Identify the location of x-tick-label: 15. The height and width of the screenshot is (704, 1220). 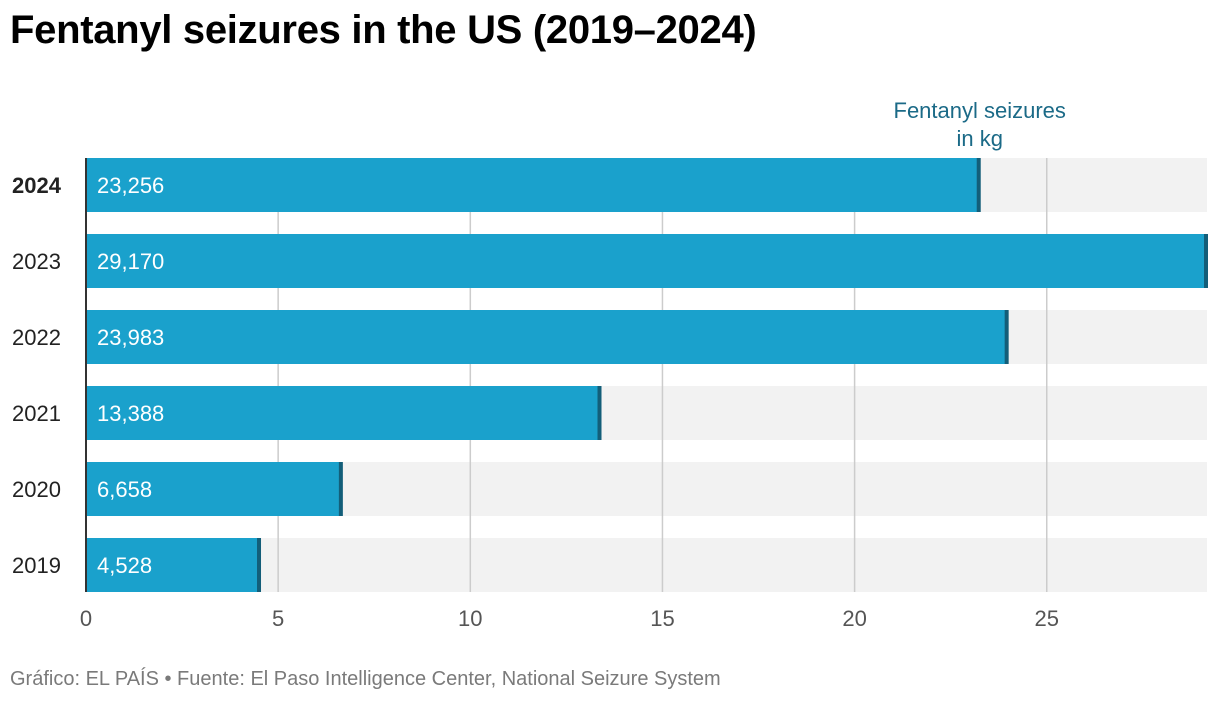
(662, 618).